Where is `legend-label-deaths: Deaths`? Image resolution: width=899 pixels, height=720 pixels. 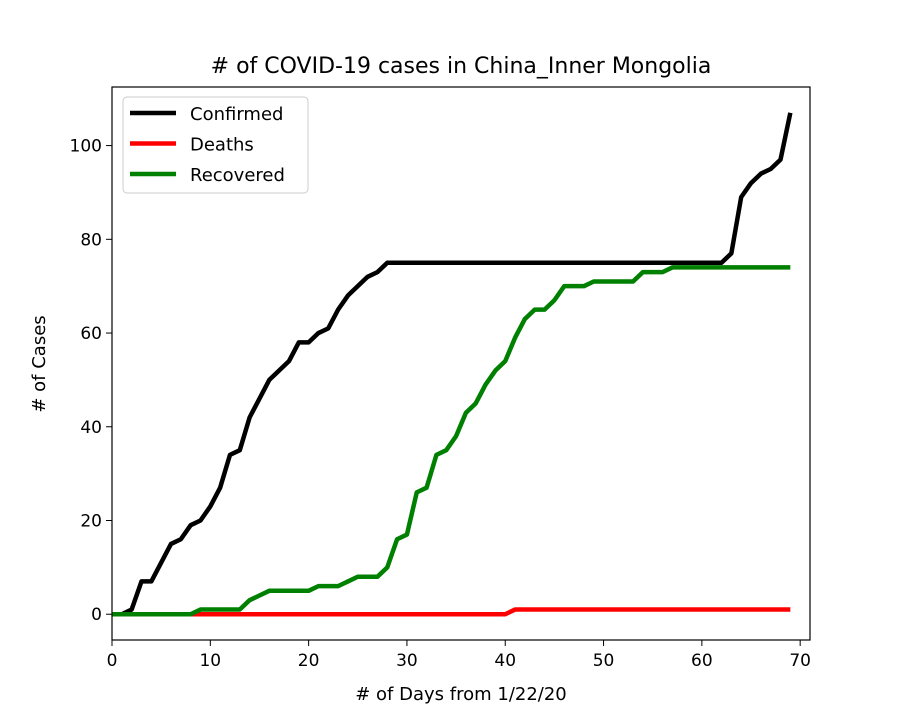
legend-label-deaths: Deaths is located at coordinates (222, 145).